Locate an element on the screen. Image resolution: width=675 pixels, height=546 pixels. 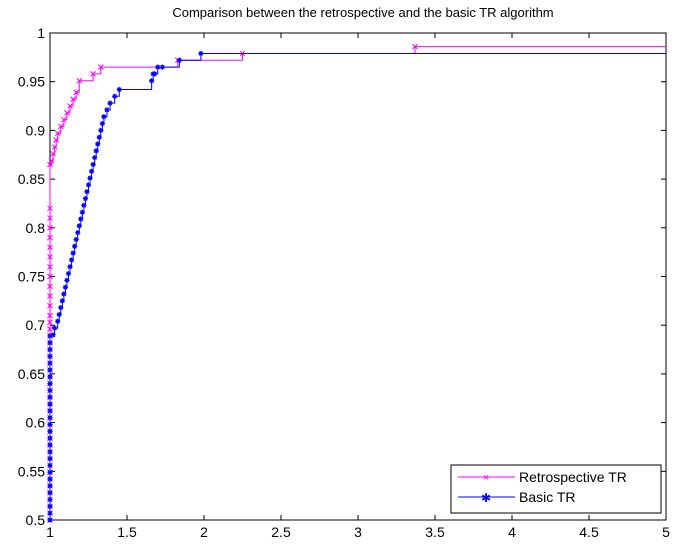
x-tick-label: 2 is located at coordinates (204, 532).